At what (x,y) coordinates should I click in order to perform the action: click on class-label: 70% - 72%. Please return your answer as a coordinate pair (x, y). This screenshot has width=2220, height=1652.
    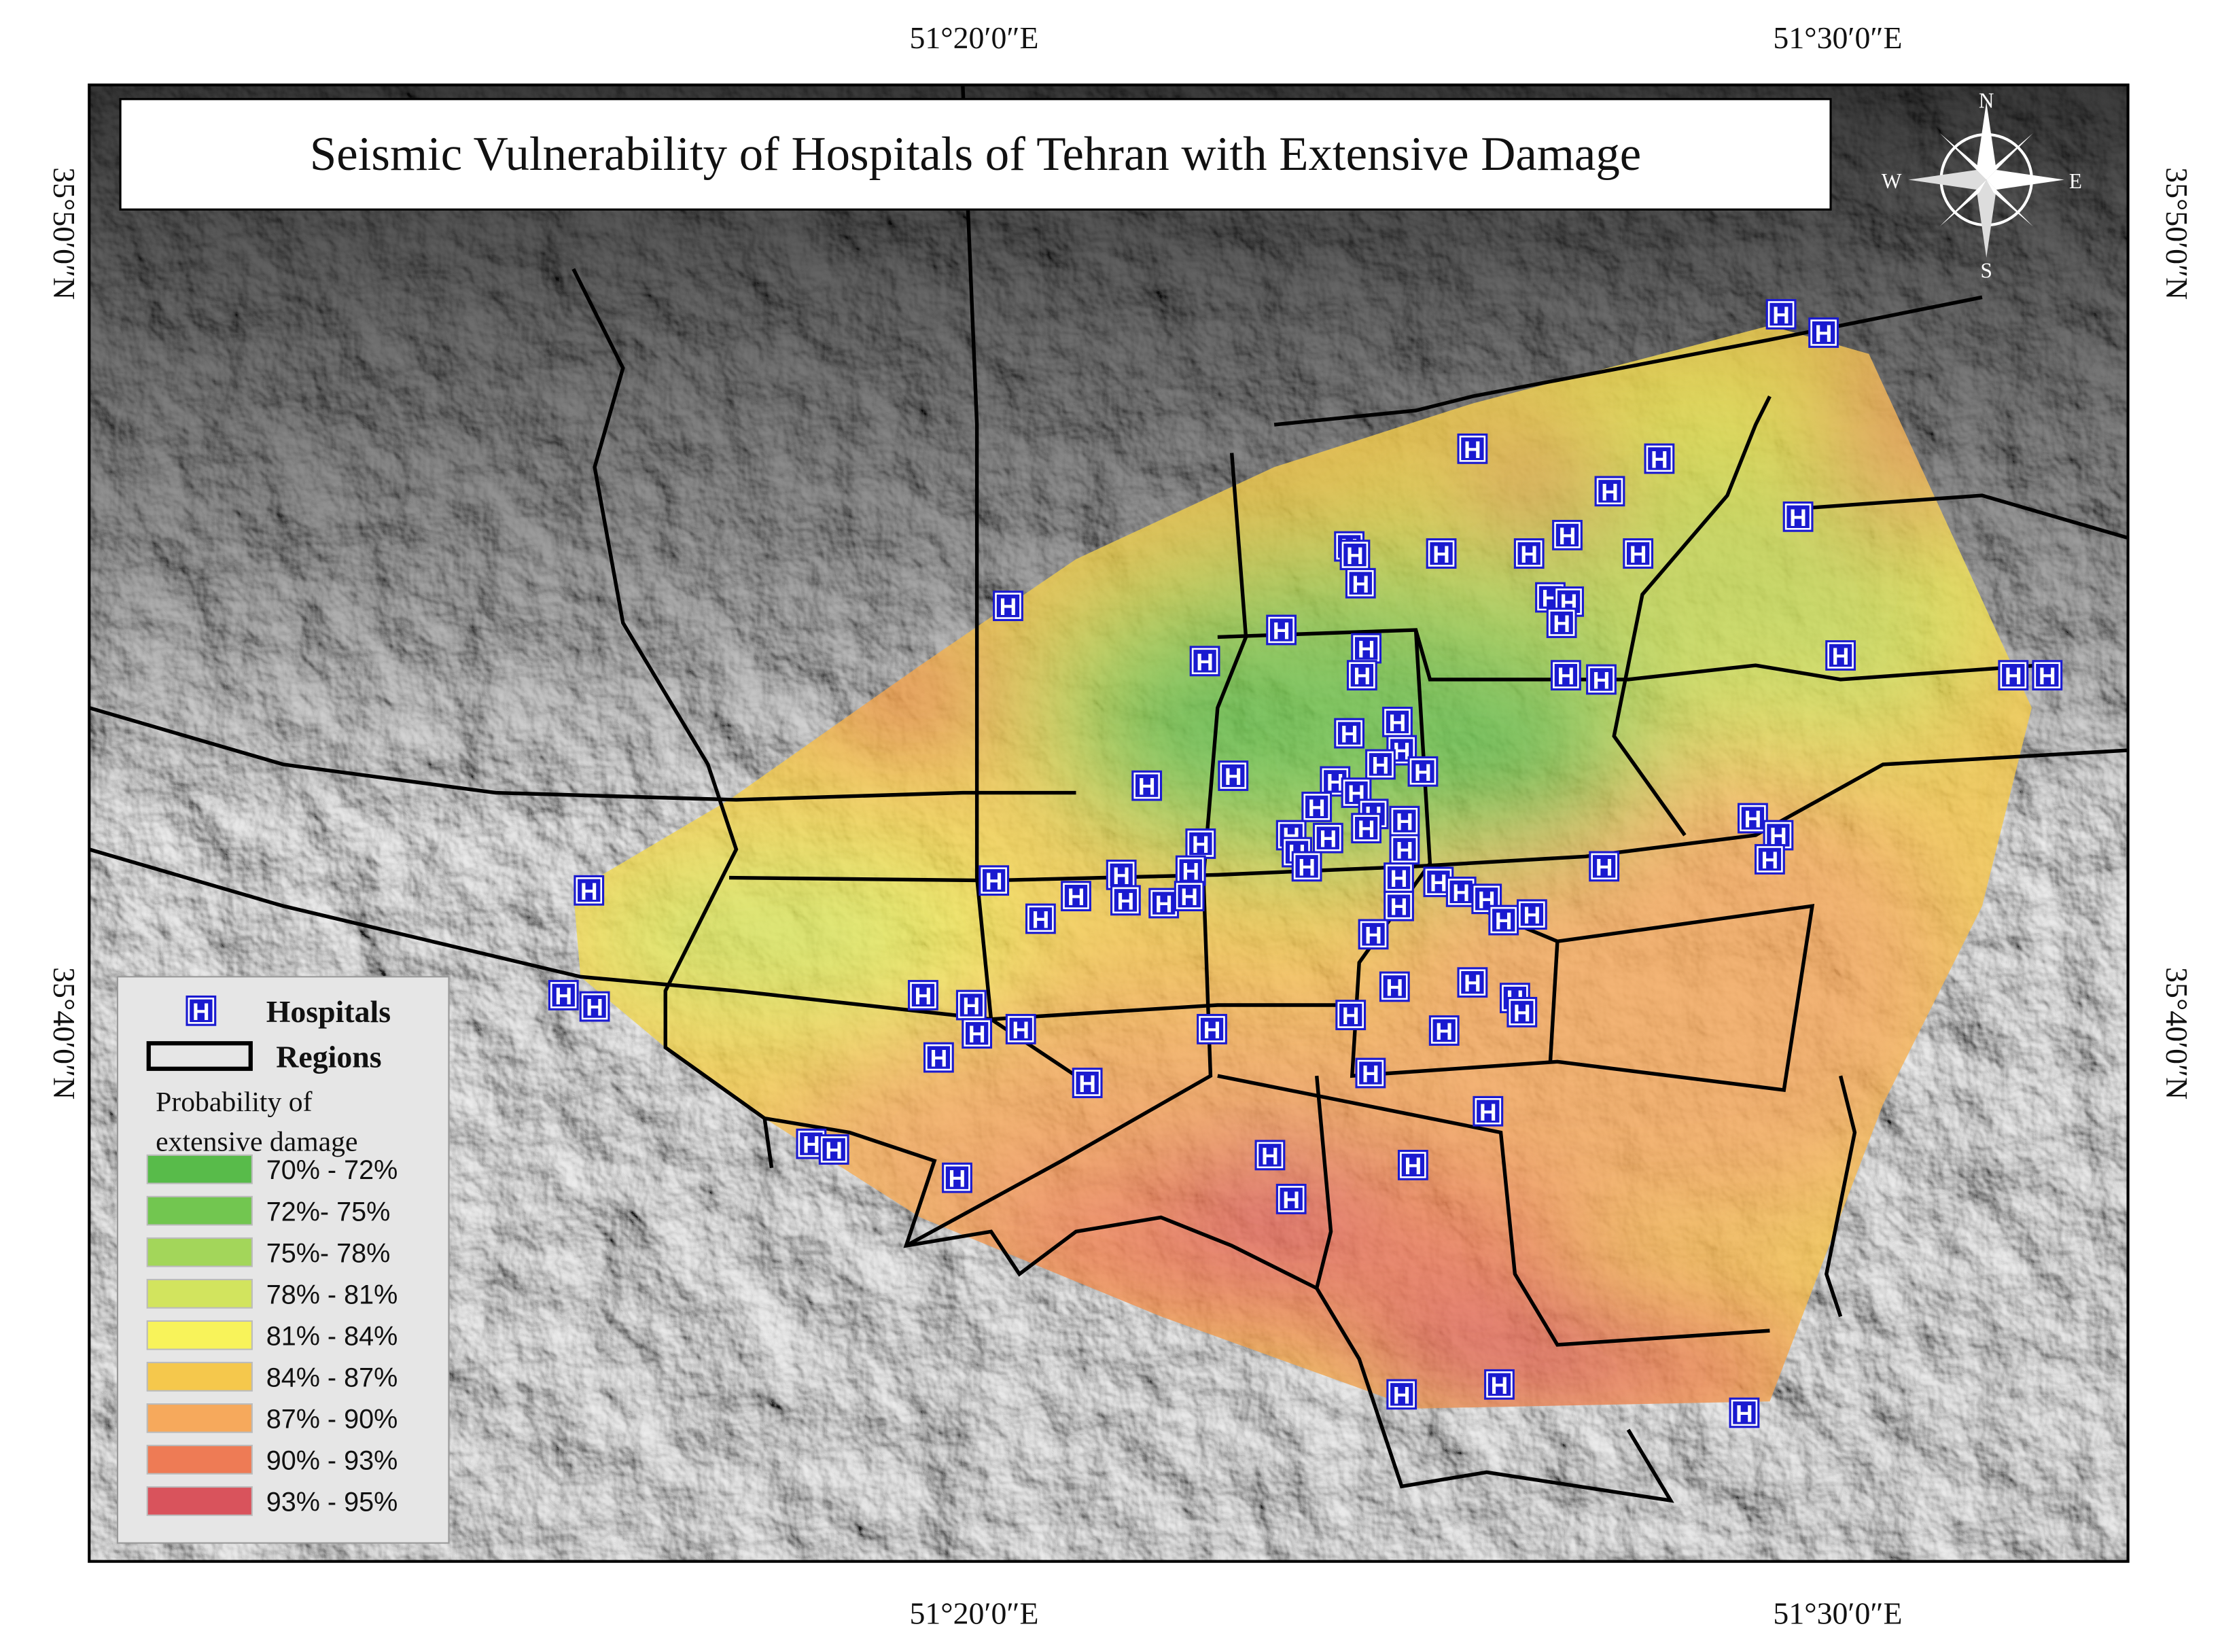
    Looking at the image, I should click on (332, 1170).